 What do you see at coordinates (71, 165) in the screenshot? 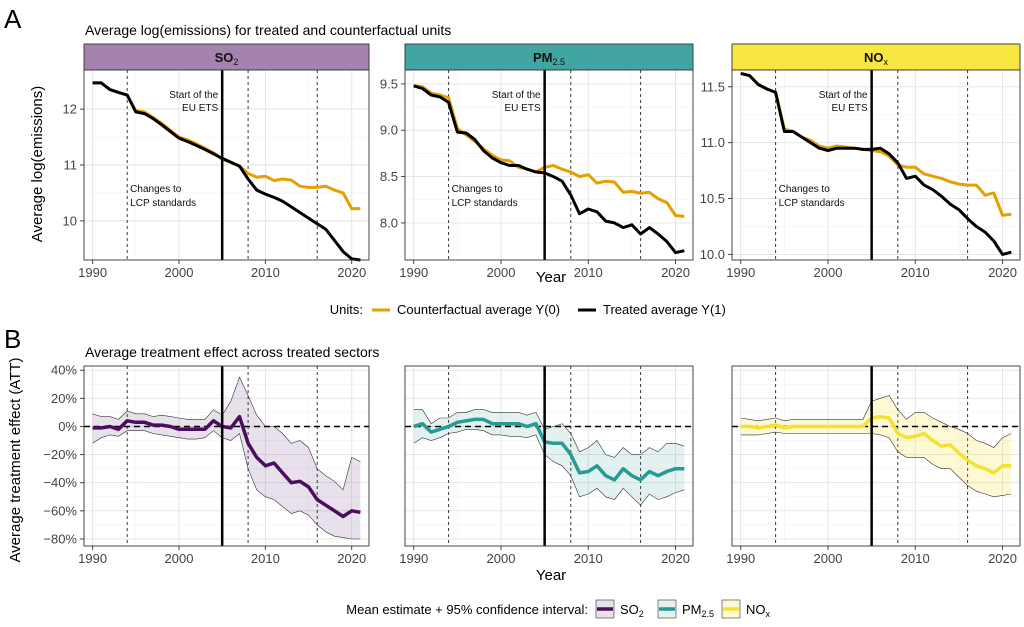
I see `panel-a-ytick-label: 11` at bounding box center [71, 165].